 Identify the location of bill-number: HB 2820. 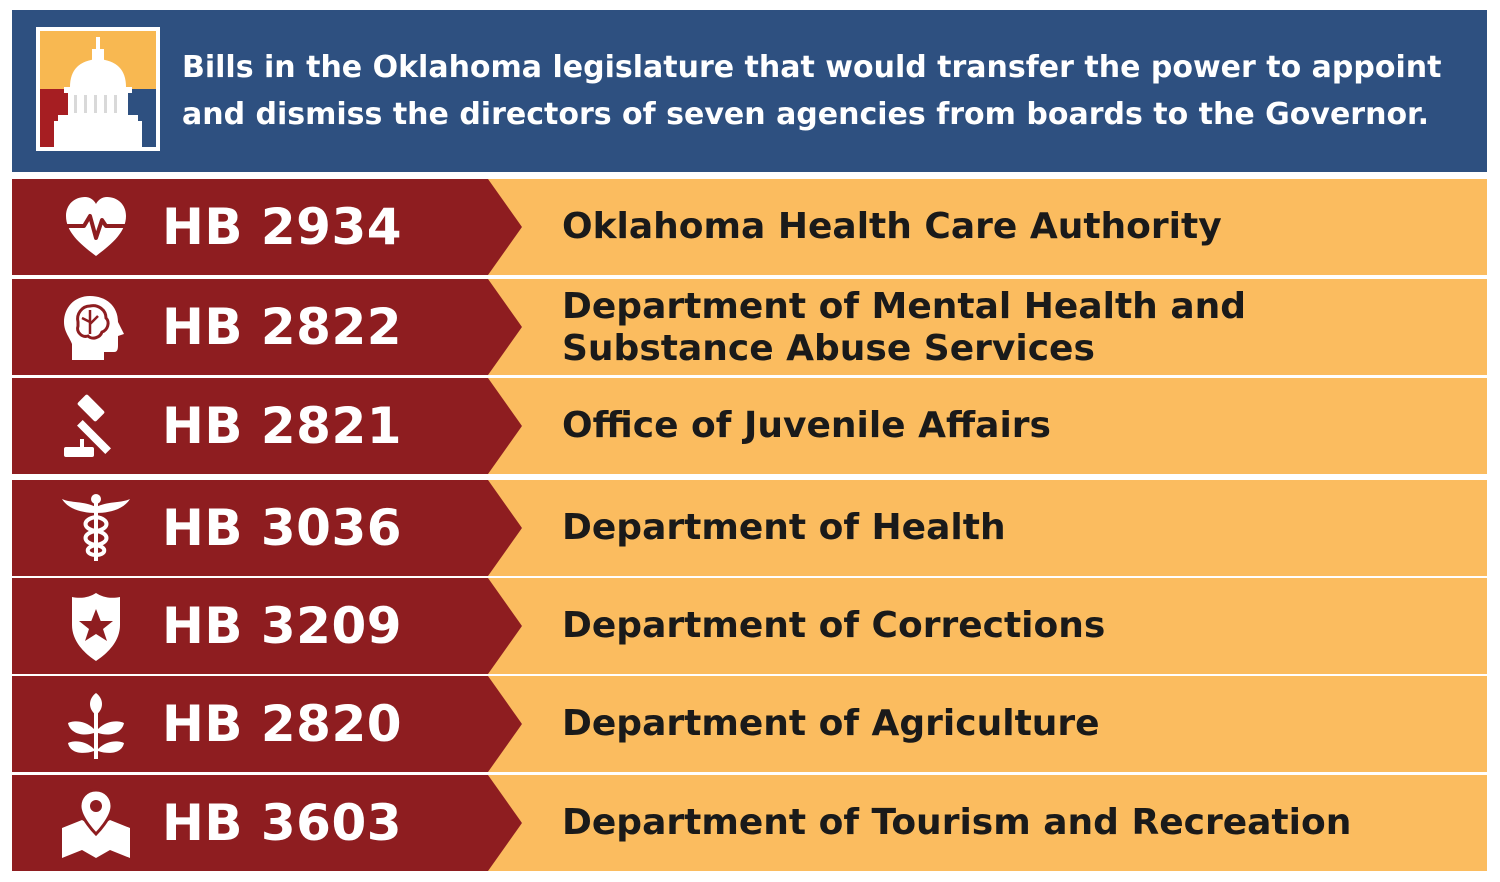
(282, 724).